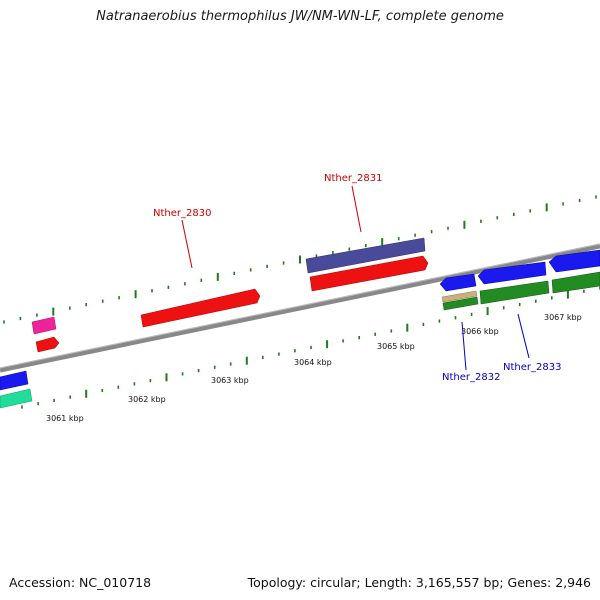  I want to click on scale-label: 3065 kbp, so click(396, 346).